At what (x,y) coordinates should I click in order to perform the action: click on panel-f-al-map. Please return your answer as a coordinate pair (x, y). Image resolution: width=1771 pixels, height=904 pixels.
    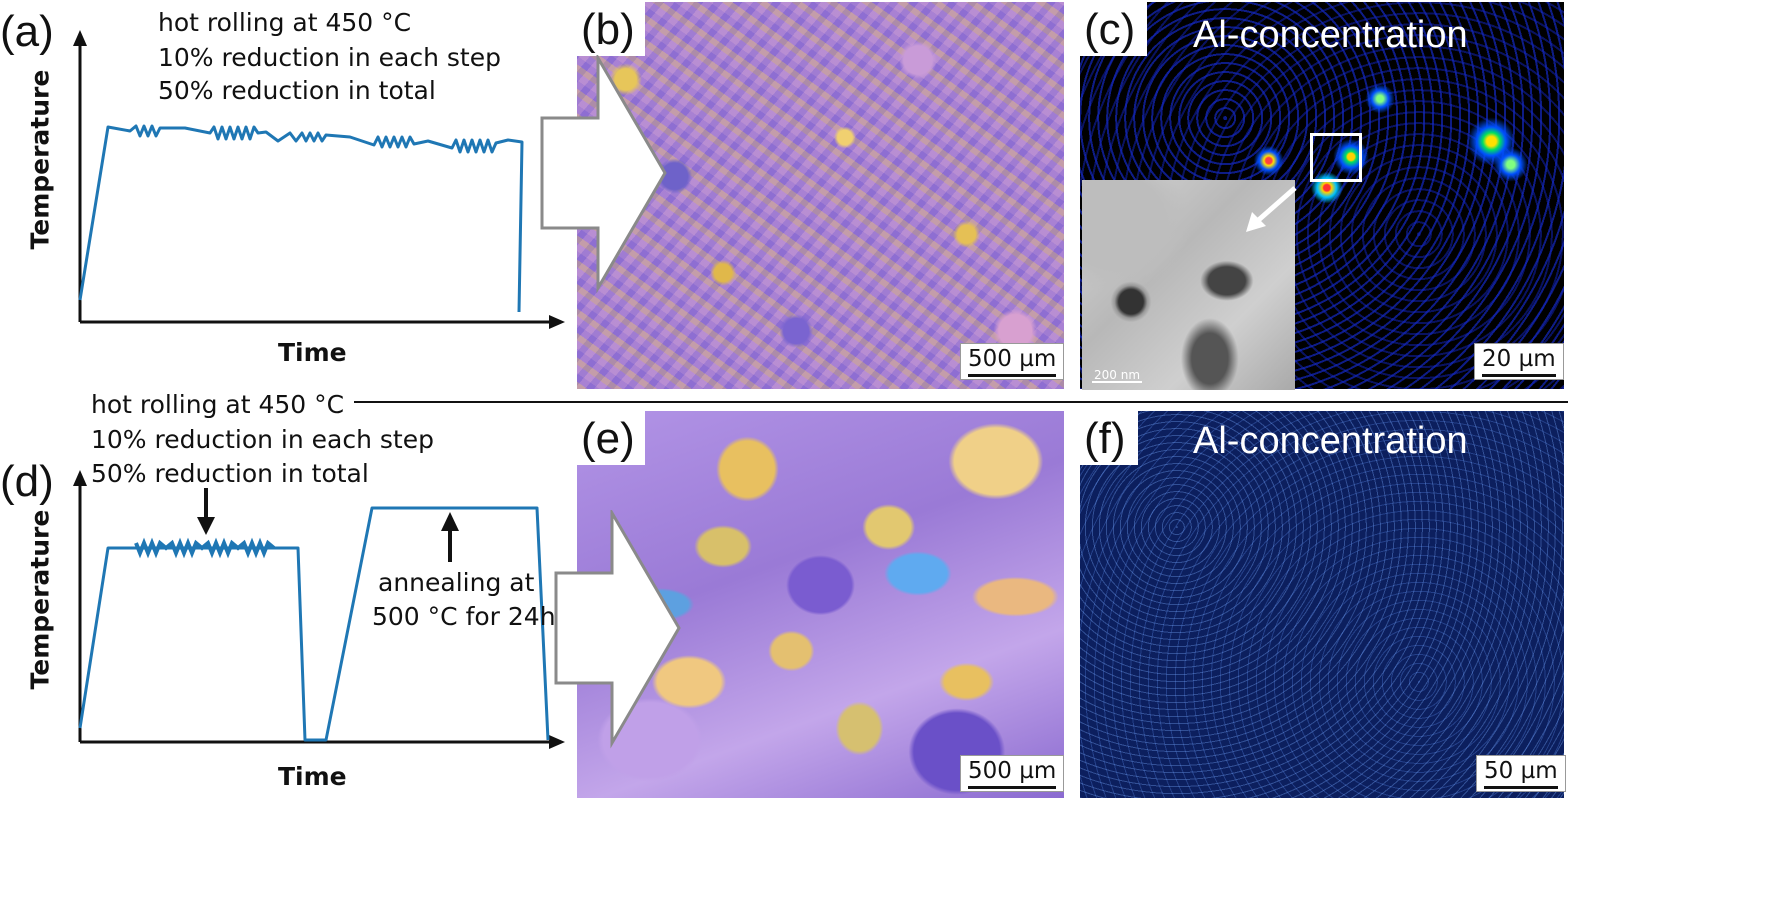
    Looking at the image, I should click on (1322, 604).